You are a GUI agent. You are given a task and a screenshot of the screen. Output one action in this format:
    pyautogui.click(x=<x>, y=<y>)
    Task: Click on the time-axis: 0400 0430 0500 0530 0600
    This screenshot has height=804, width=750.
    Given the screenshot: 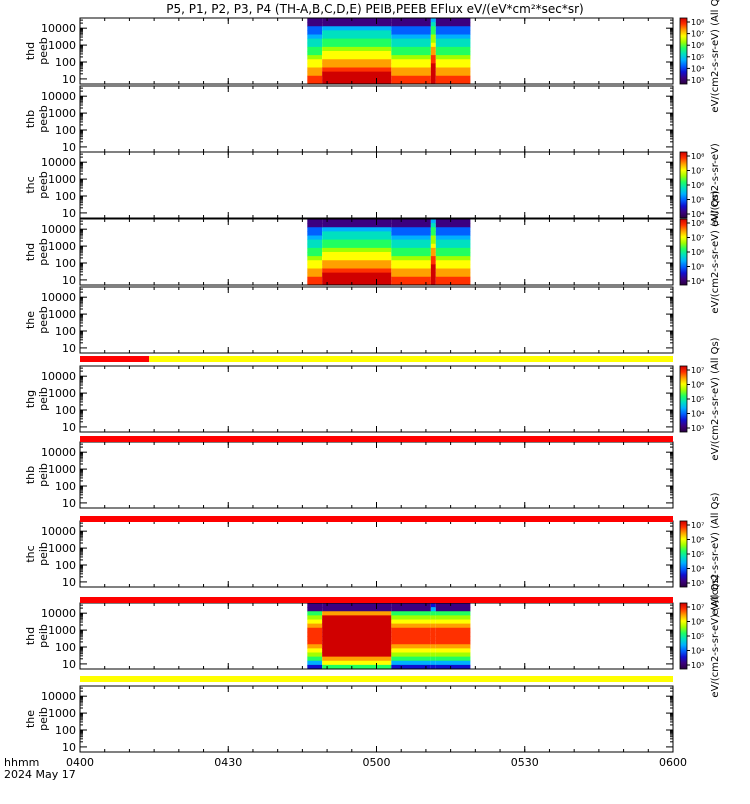 What is the action you would take?
    pyautogui.click(x=376, y=762)
    